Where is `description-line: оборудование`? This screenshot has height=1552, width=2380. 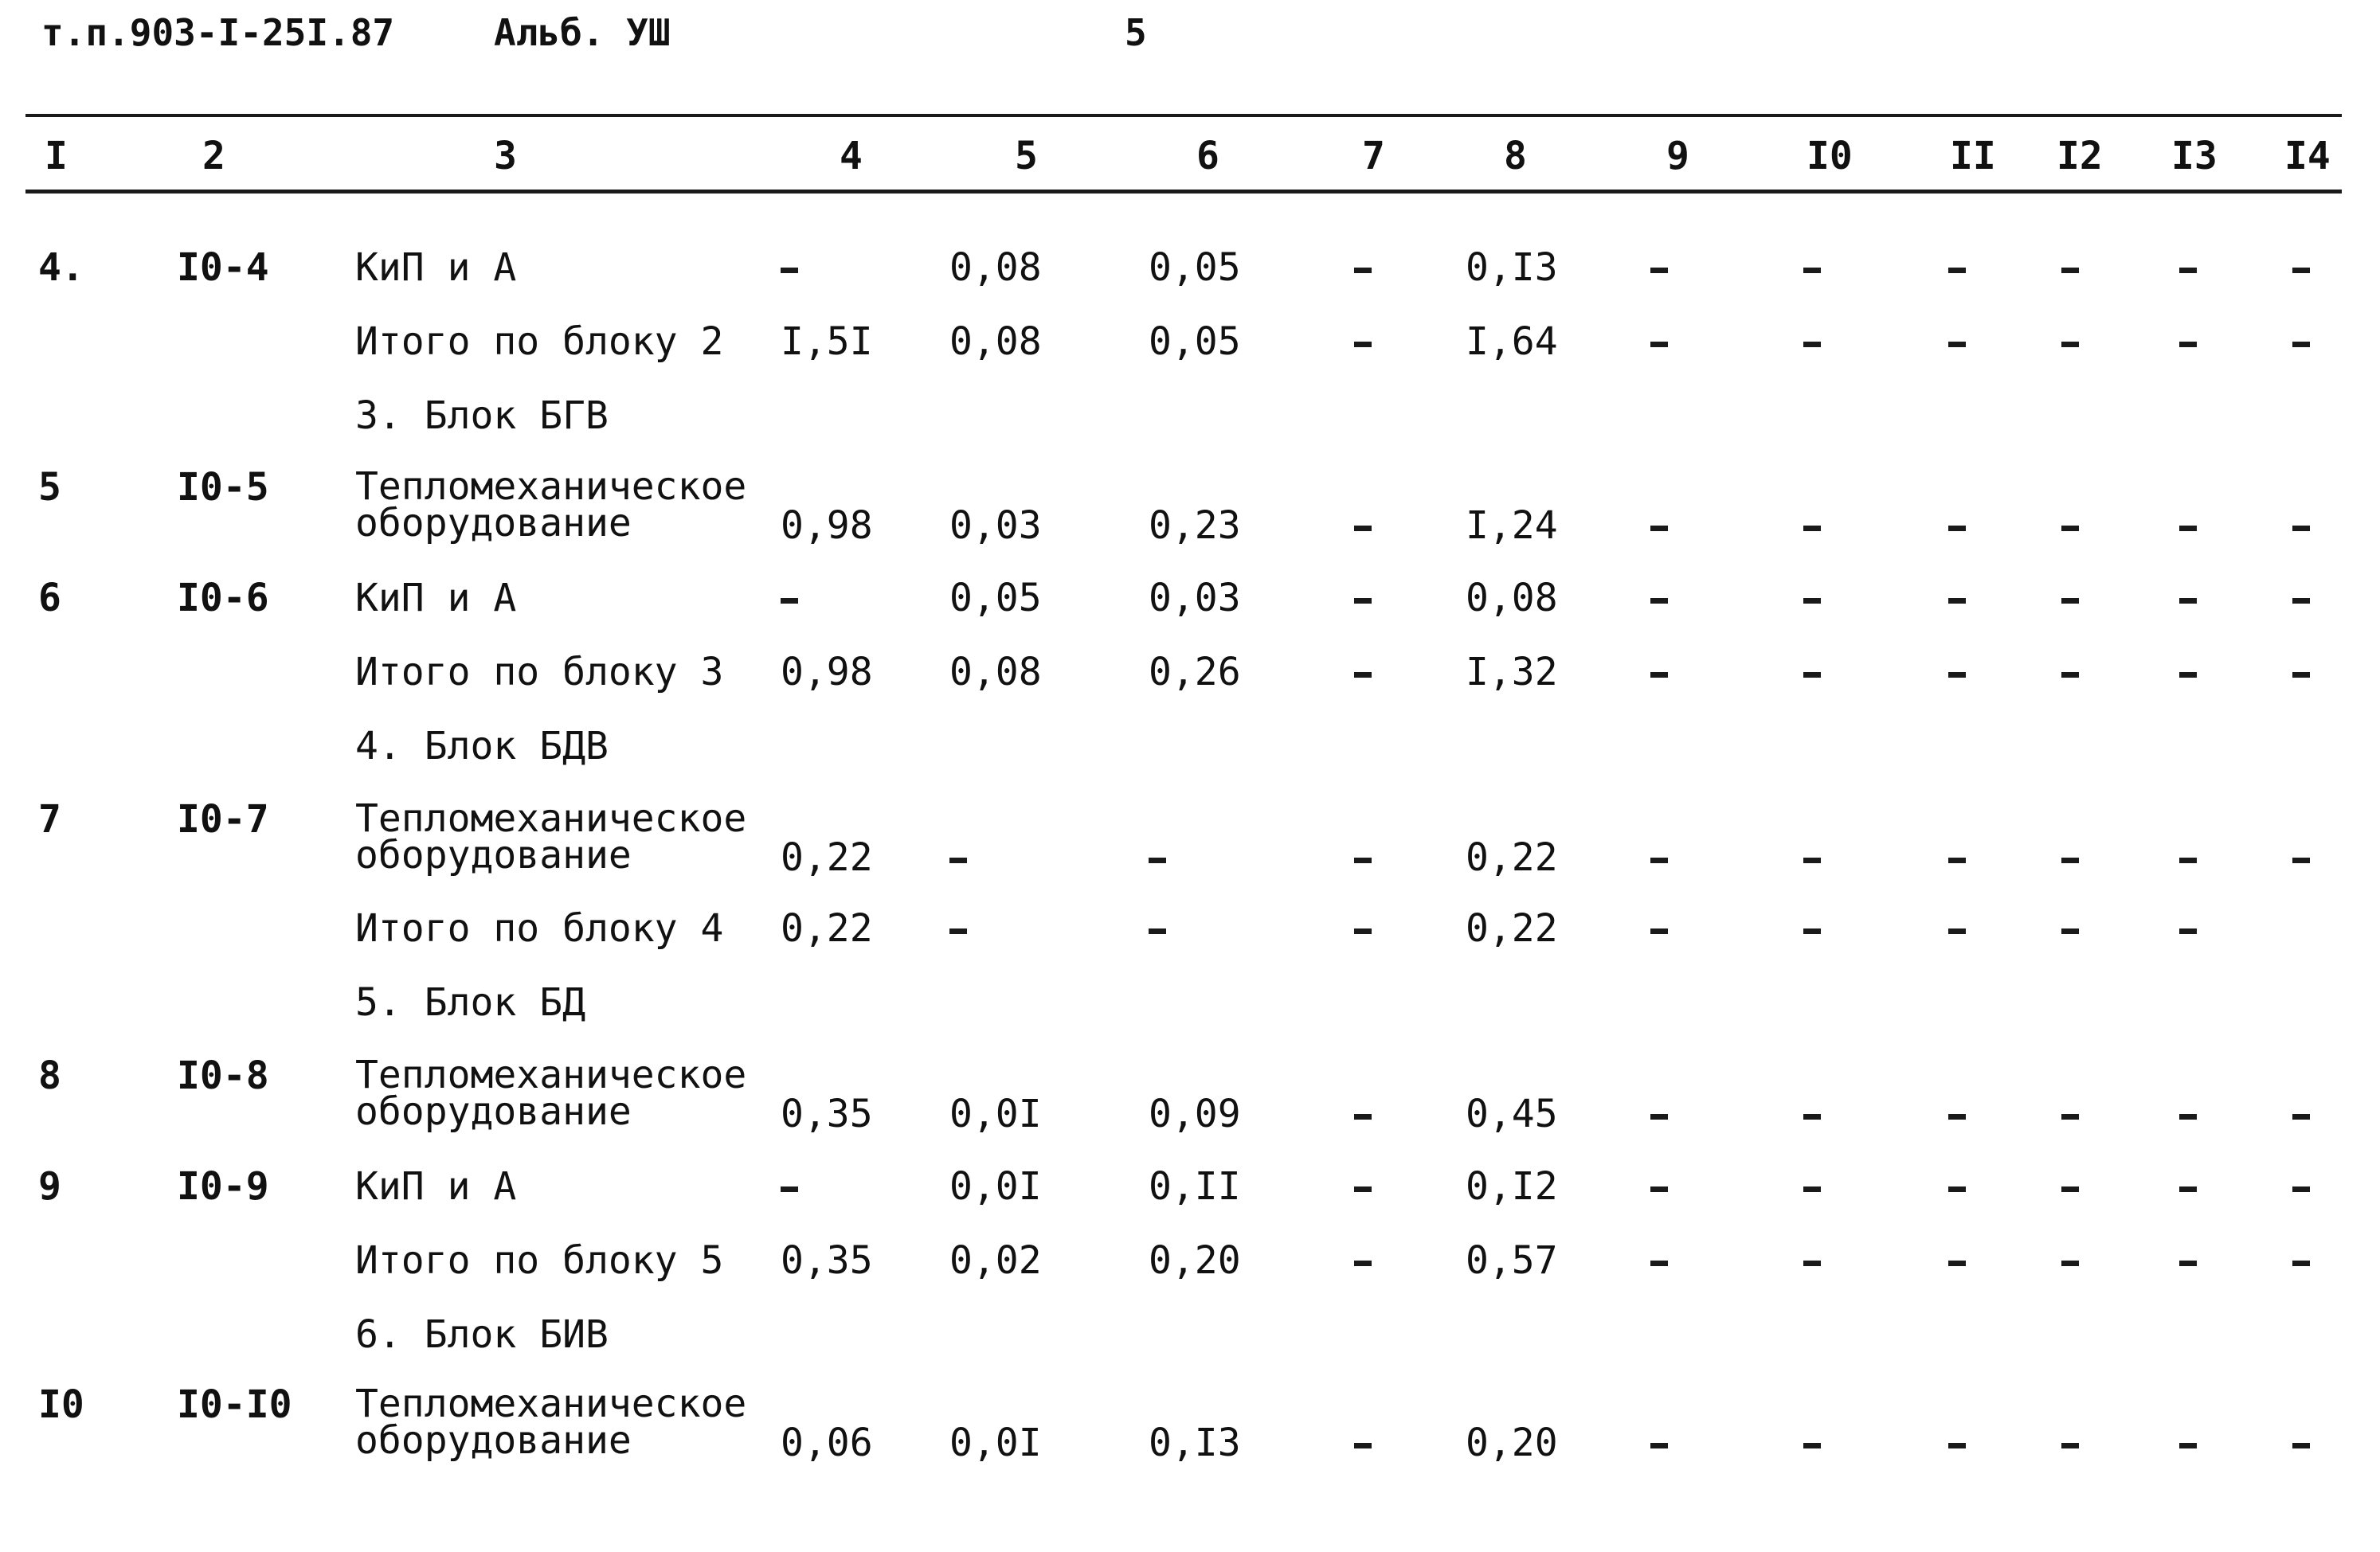
description-line: оборудование is located at coordinates (493, 855).